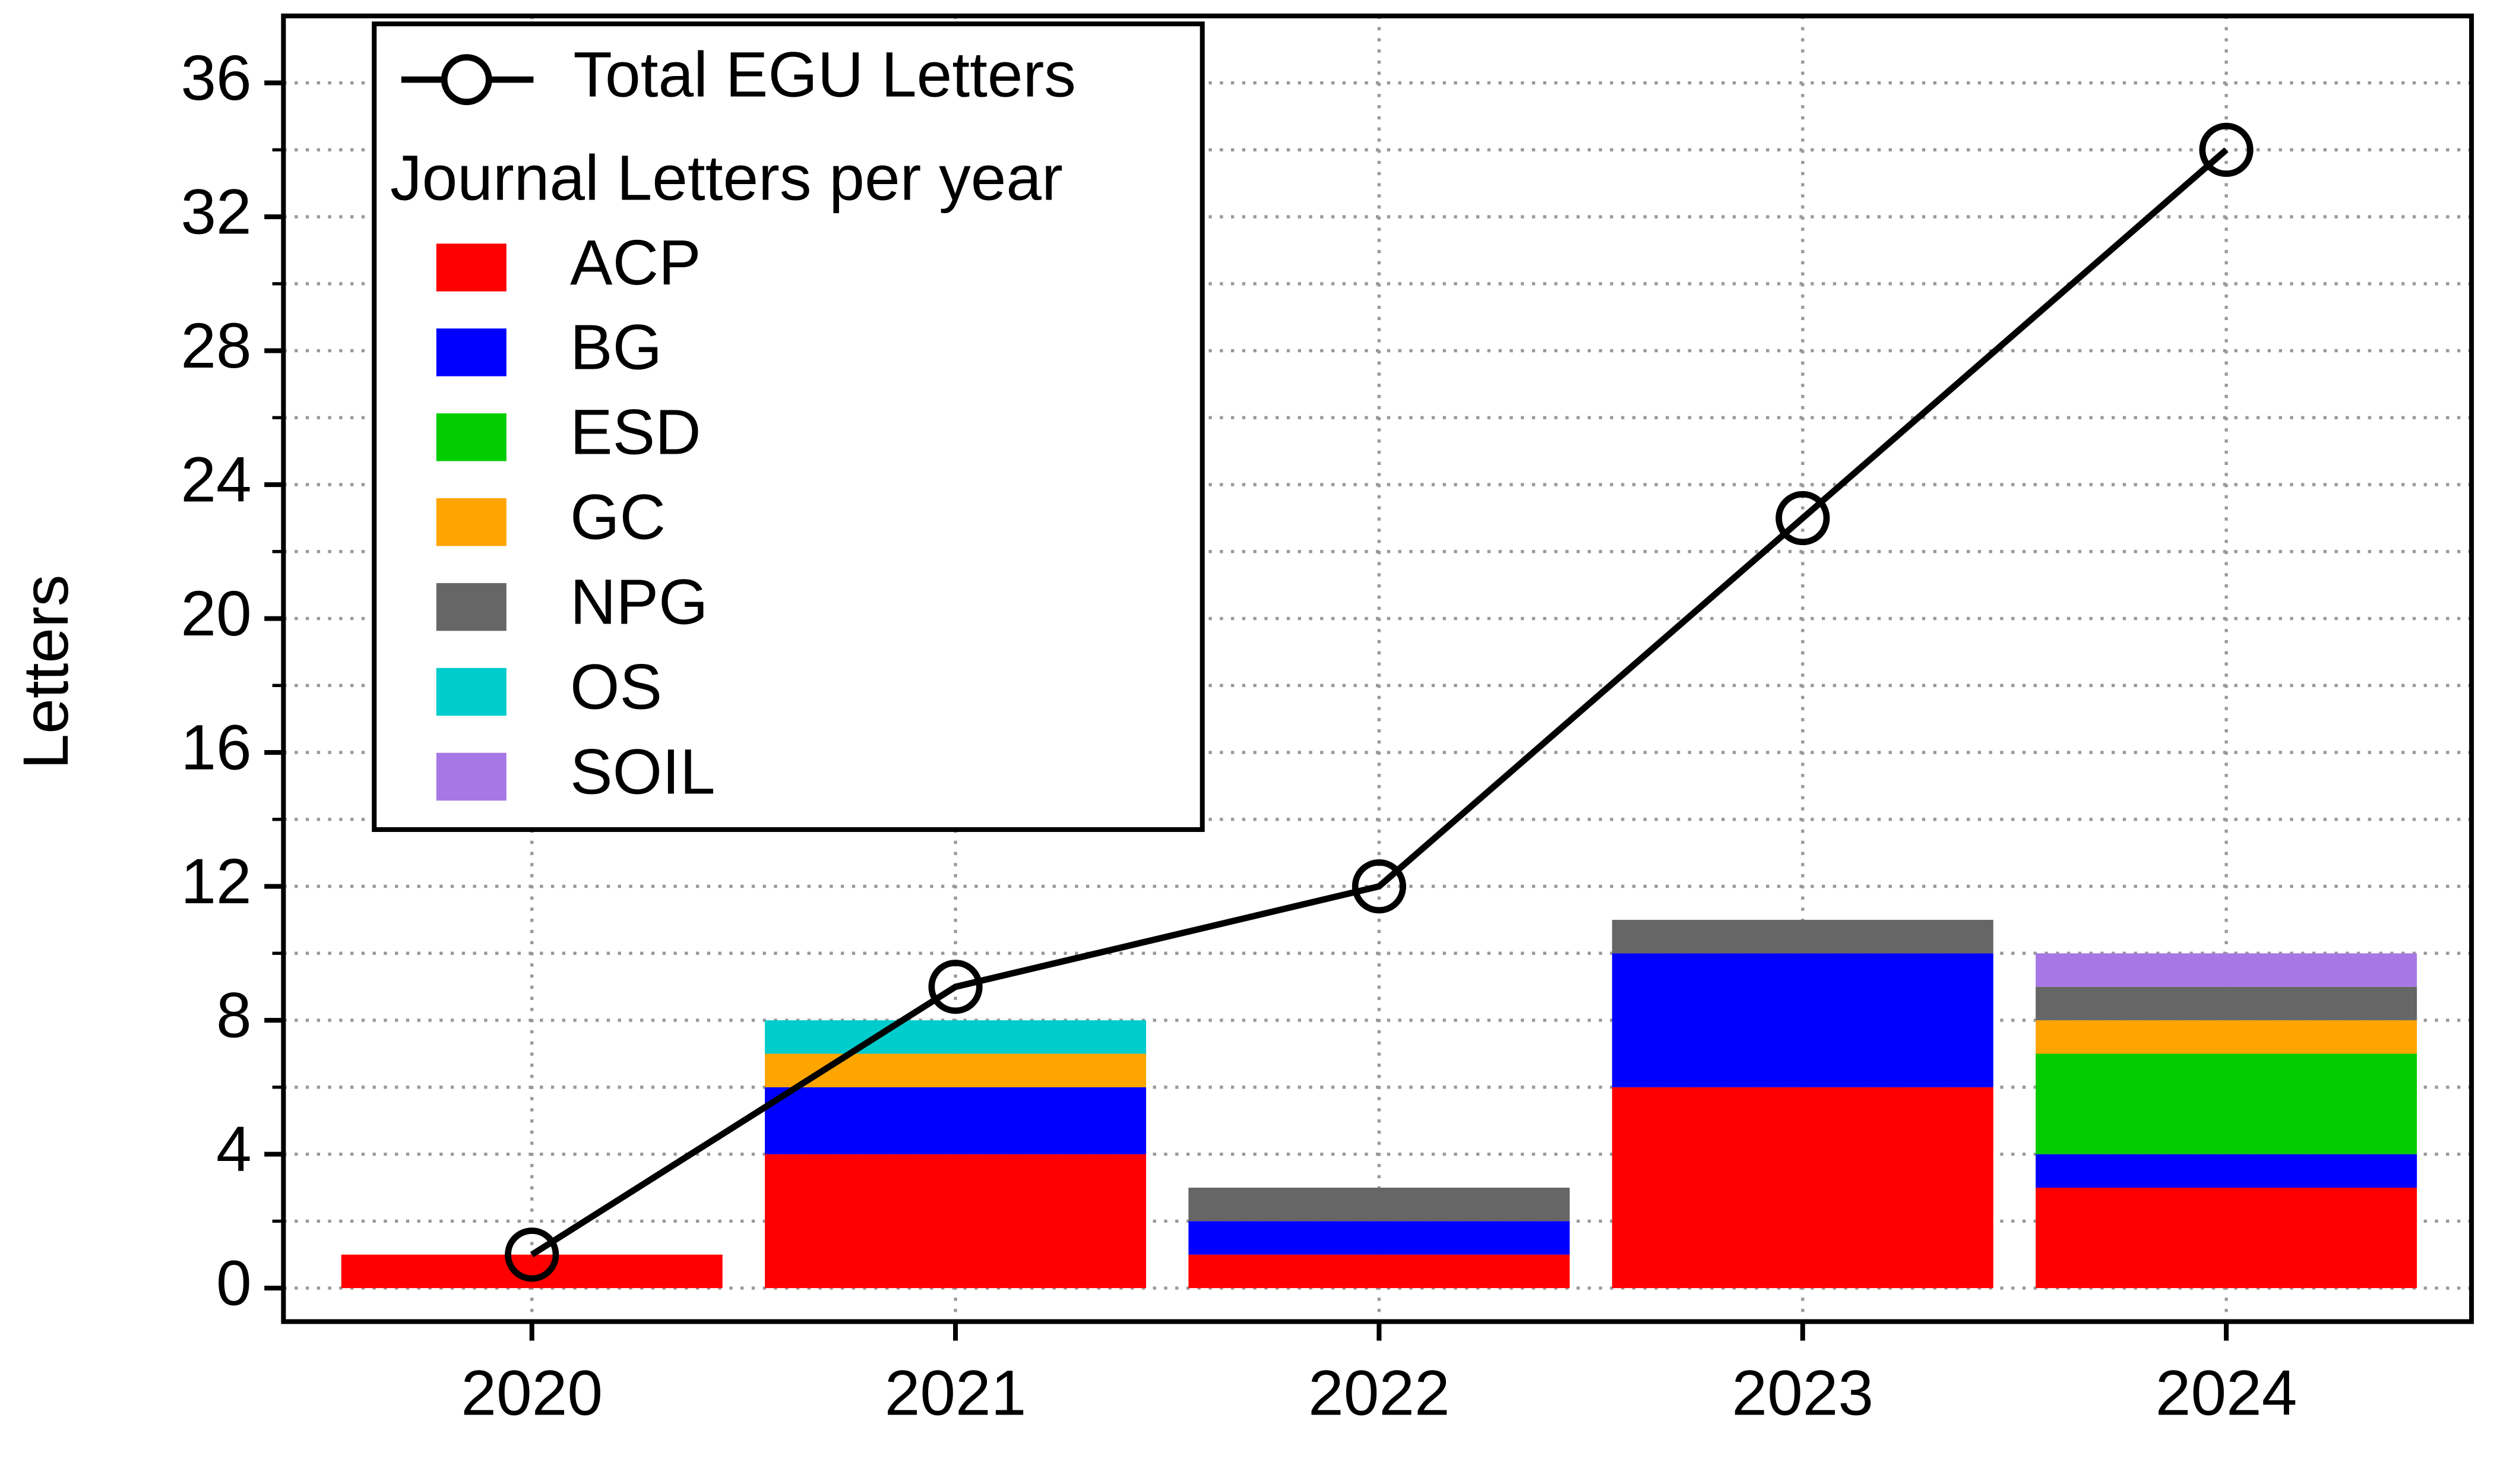 Image resolution: width=2497 pixels, height=1484 pixels. What do you see at coordinates (216, 479) in the screenshot?
I see `y-tick-label: 24` at bounding box center [216, 479].